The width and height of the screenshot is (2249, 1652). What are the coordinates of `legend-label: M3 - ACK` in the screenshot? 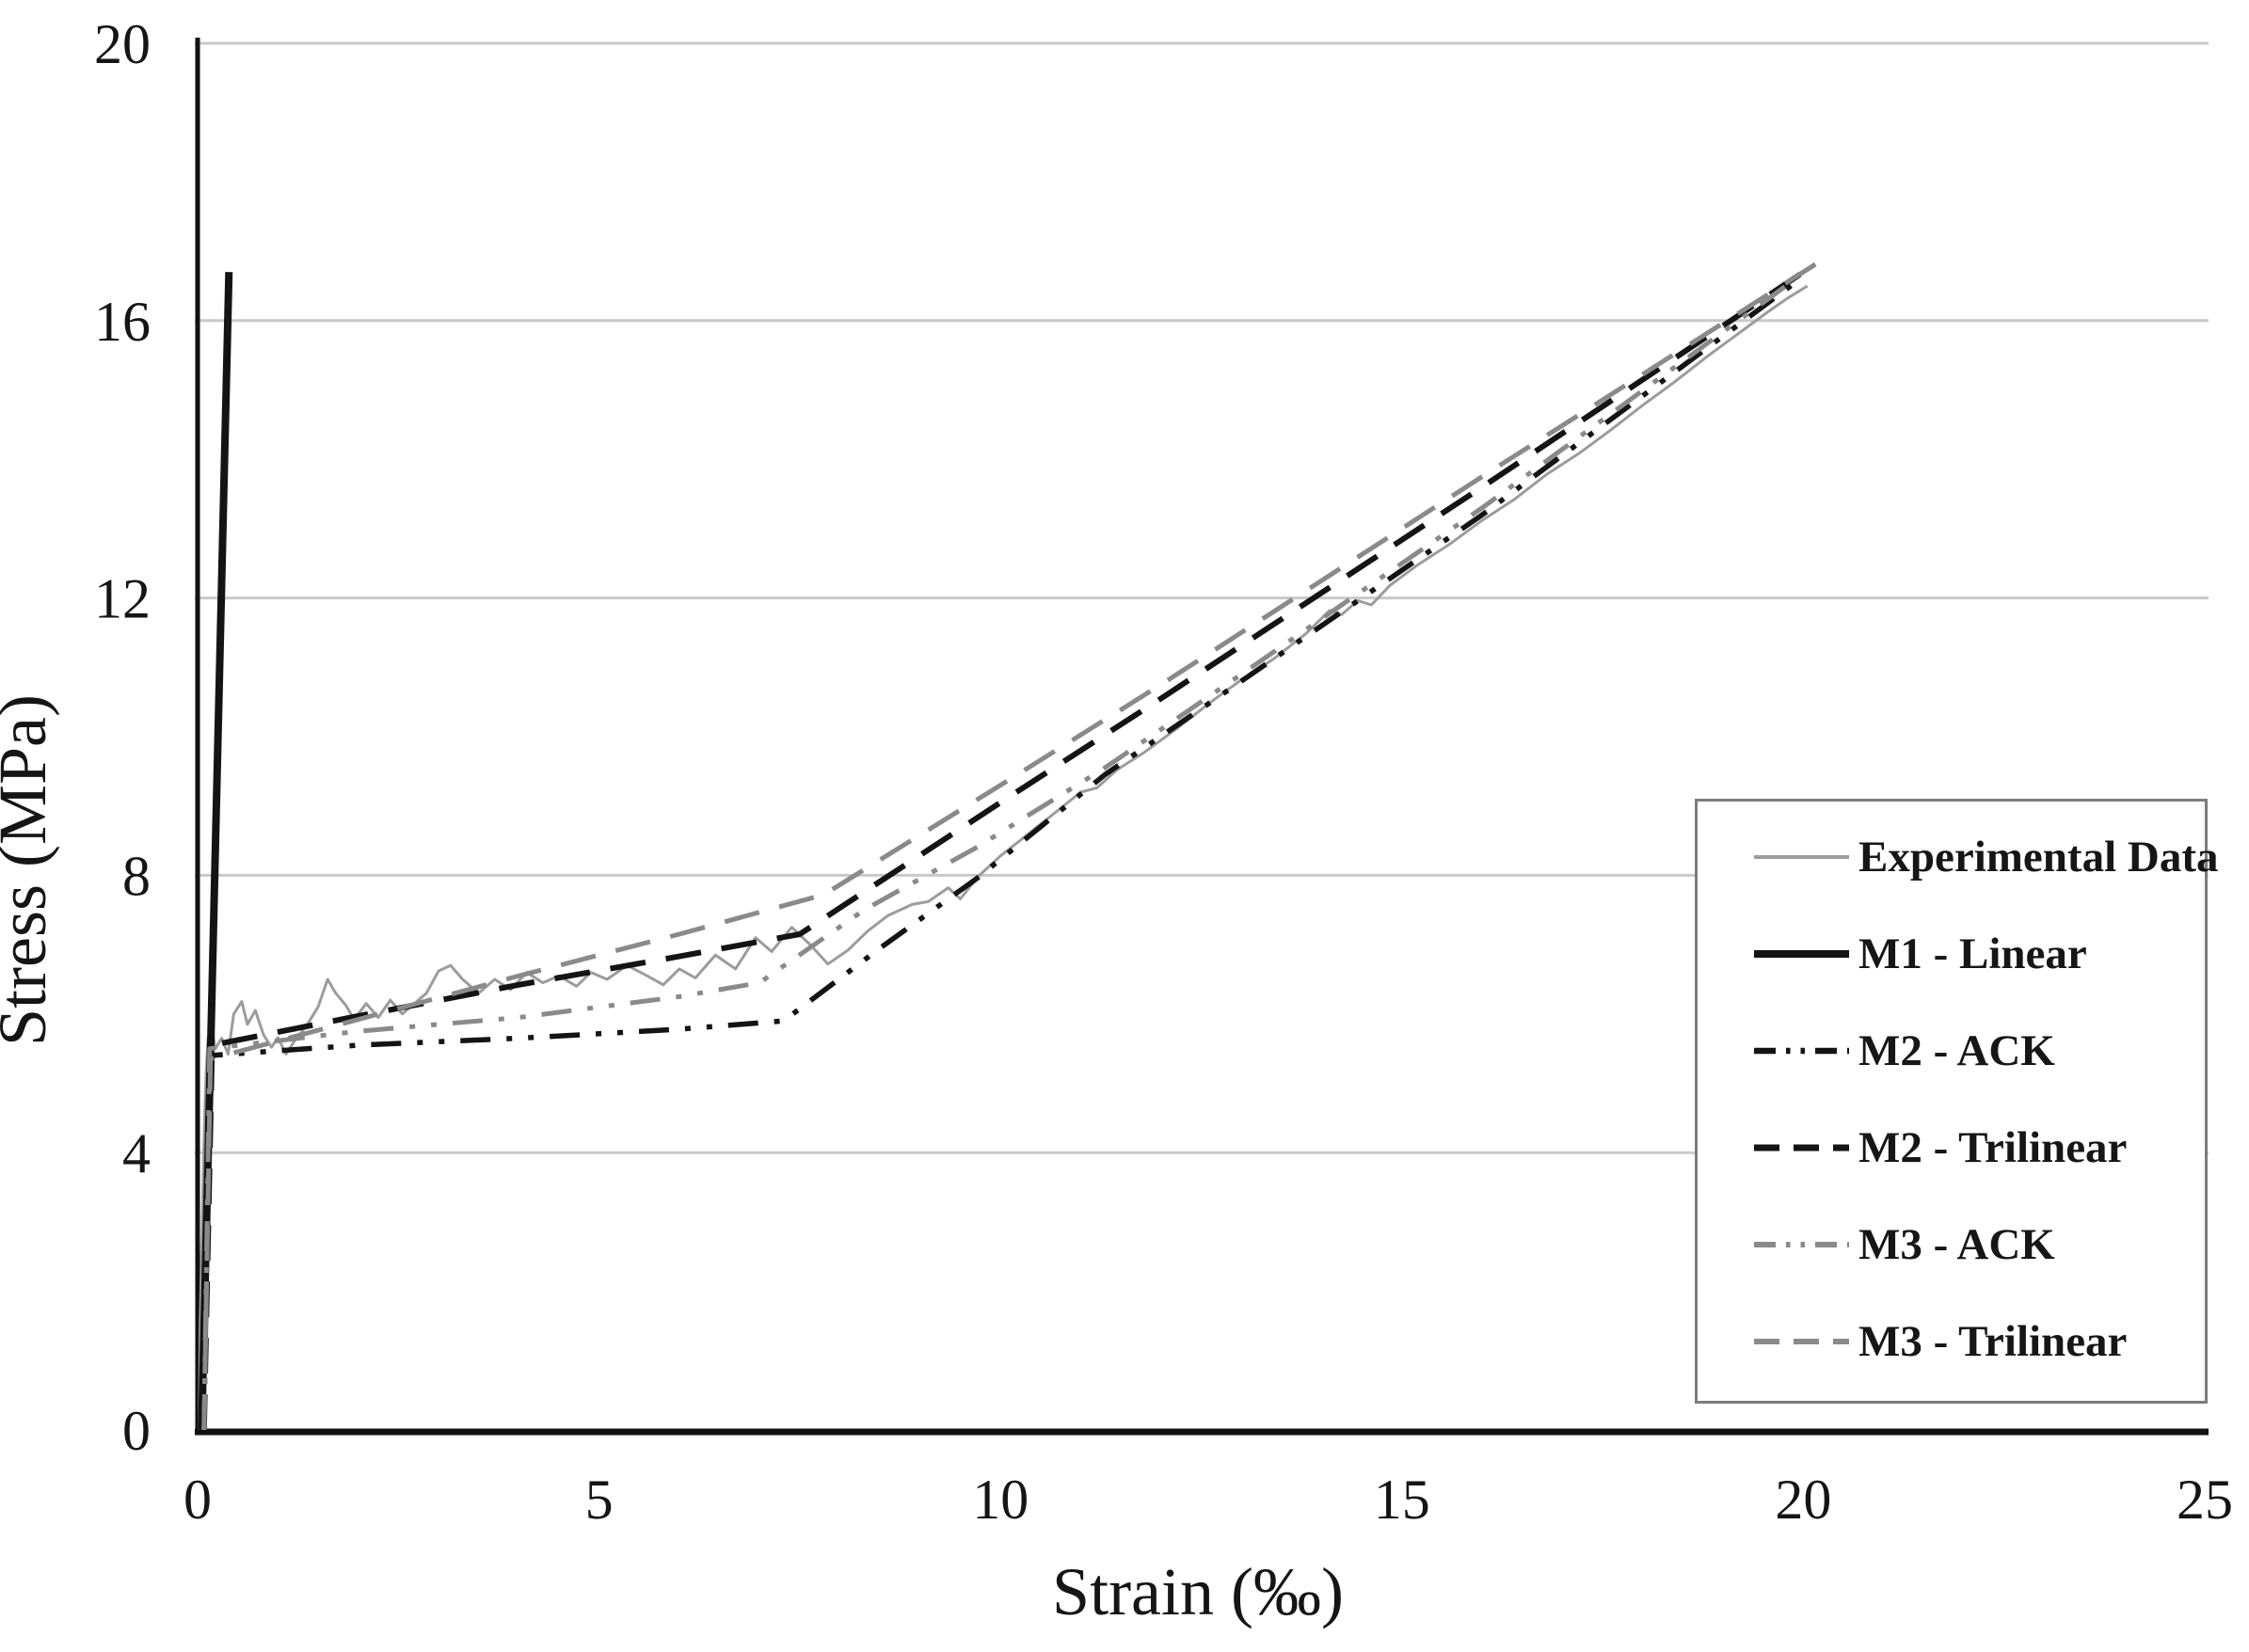 It's located at (1956, 1244).